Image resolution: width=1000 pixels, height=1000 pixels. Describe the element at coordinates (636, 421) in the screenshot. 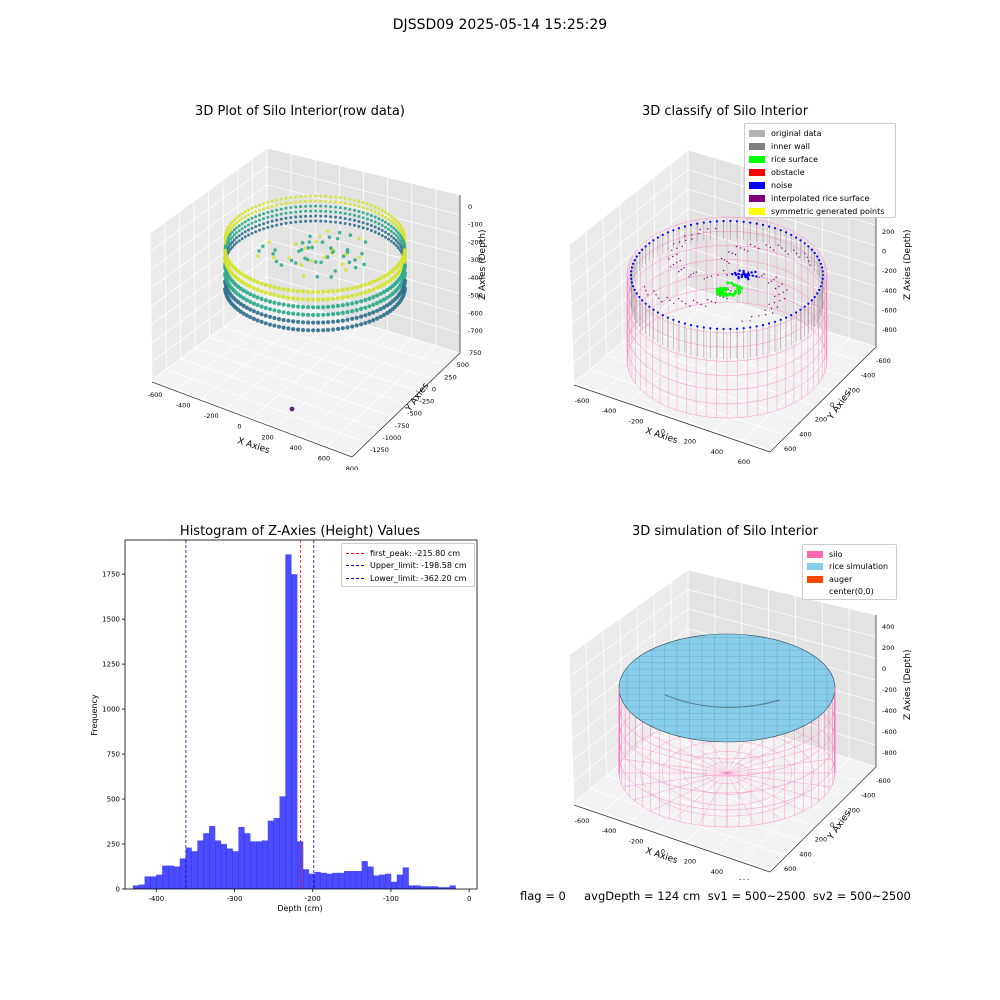

I see `classify-x-tick: -200` at that location.